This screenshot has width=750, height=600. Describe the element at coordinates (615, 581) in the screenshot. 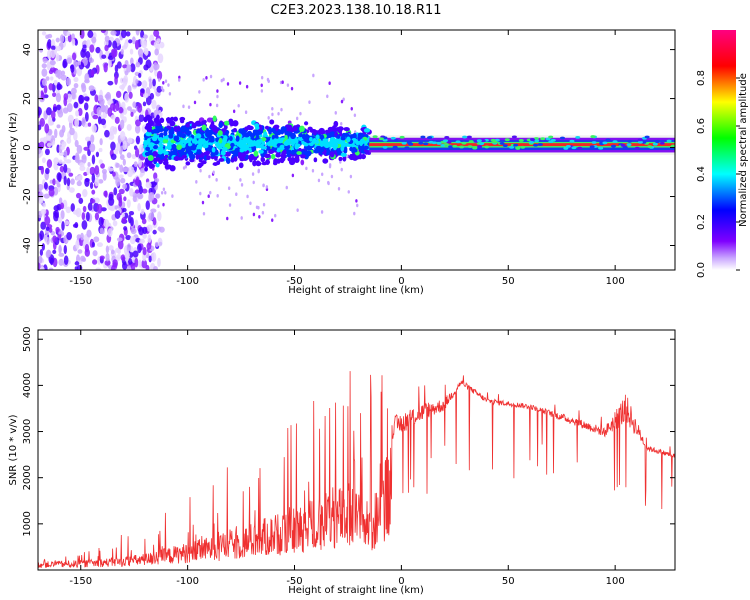

I see `x-tick-label: 100` at that location.